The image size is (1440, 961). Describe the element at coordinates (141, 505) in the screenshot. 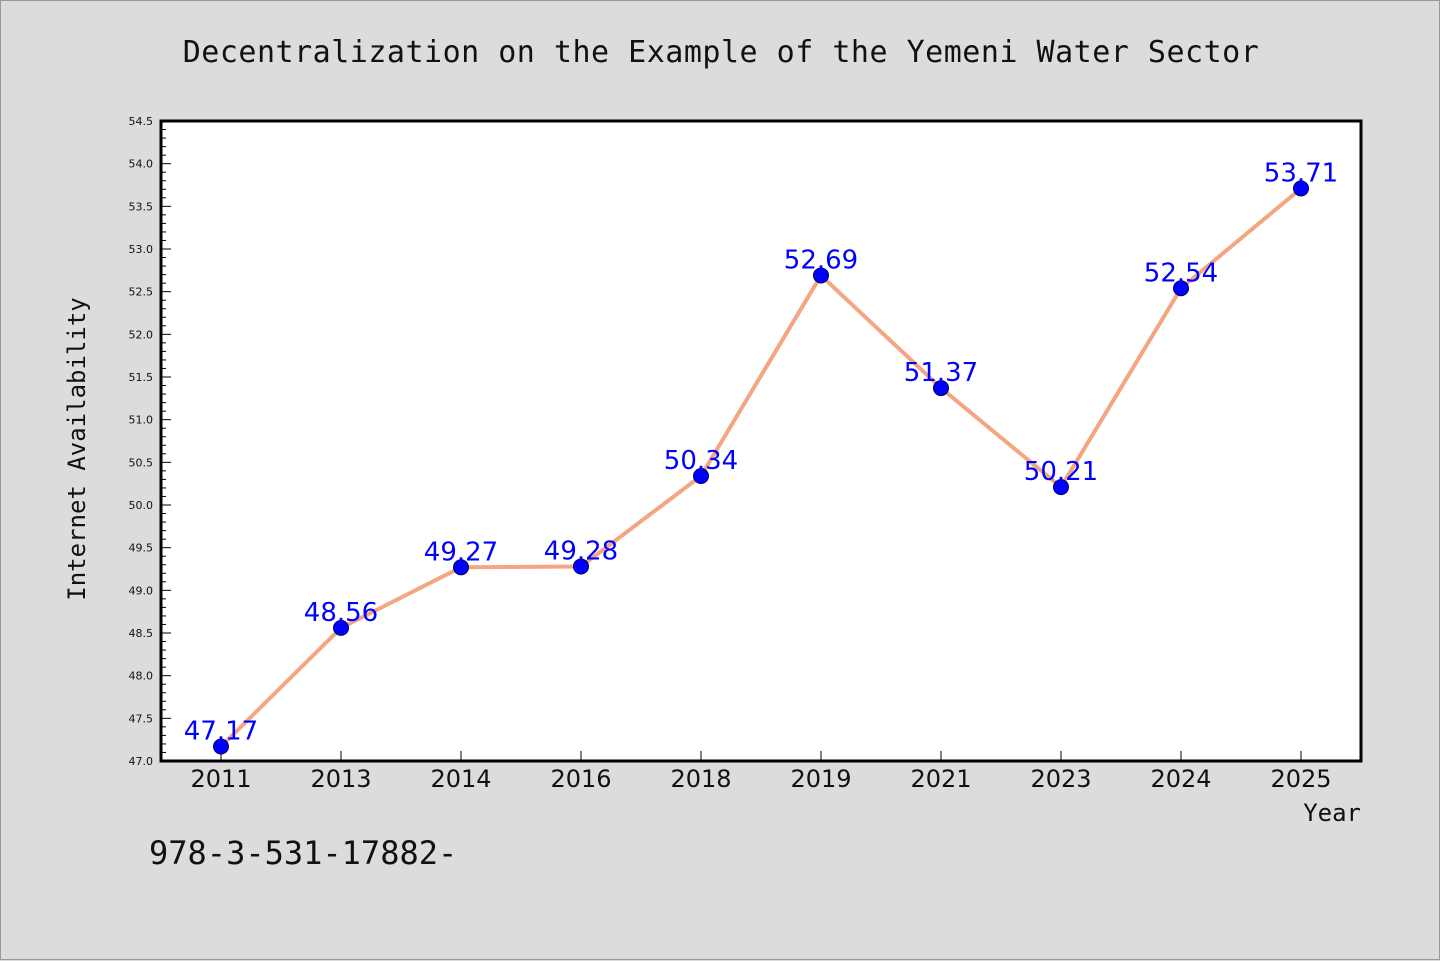

I see `y-tick-label: 50.0` at that location.